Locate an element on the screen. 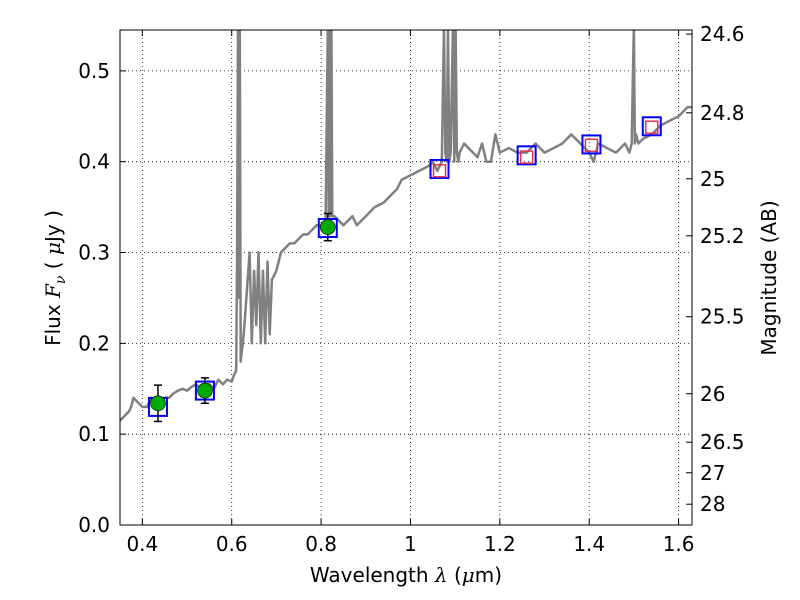 This screenshot has height=600, width=800. y-tick-label: 0.1 is located at coordinates (94, 434).